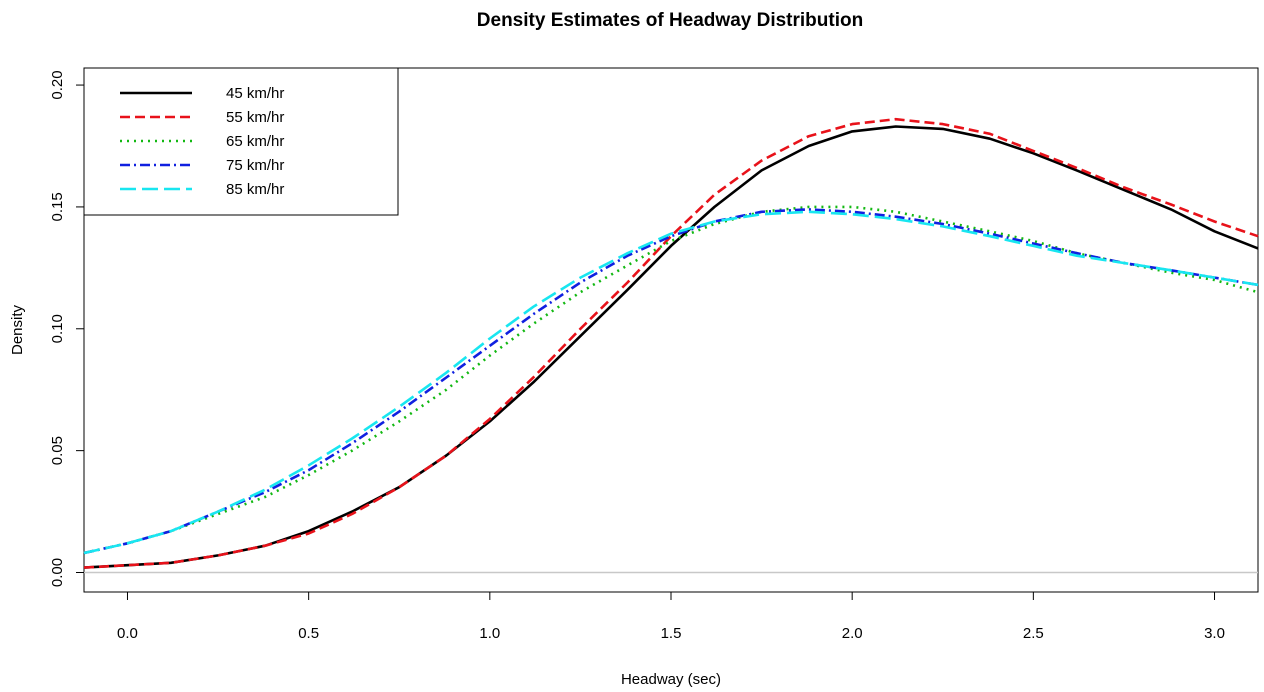 The height and width of the screenshot is (692, 1264). I want to click on y-tick-label: 0.20, so click(57, 84).